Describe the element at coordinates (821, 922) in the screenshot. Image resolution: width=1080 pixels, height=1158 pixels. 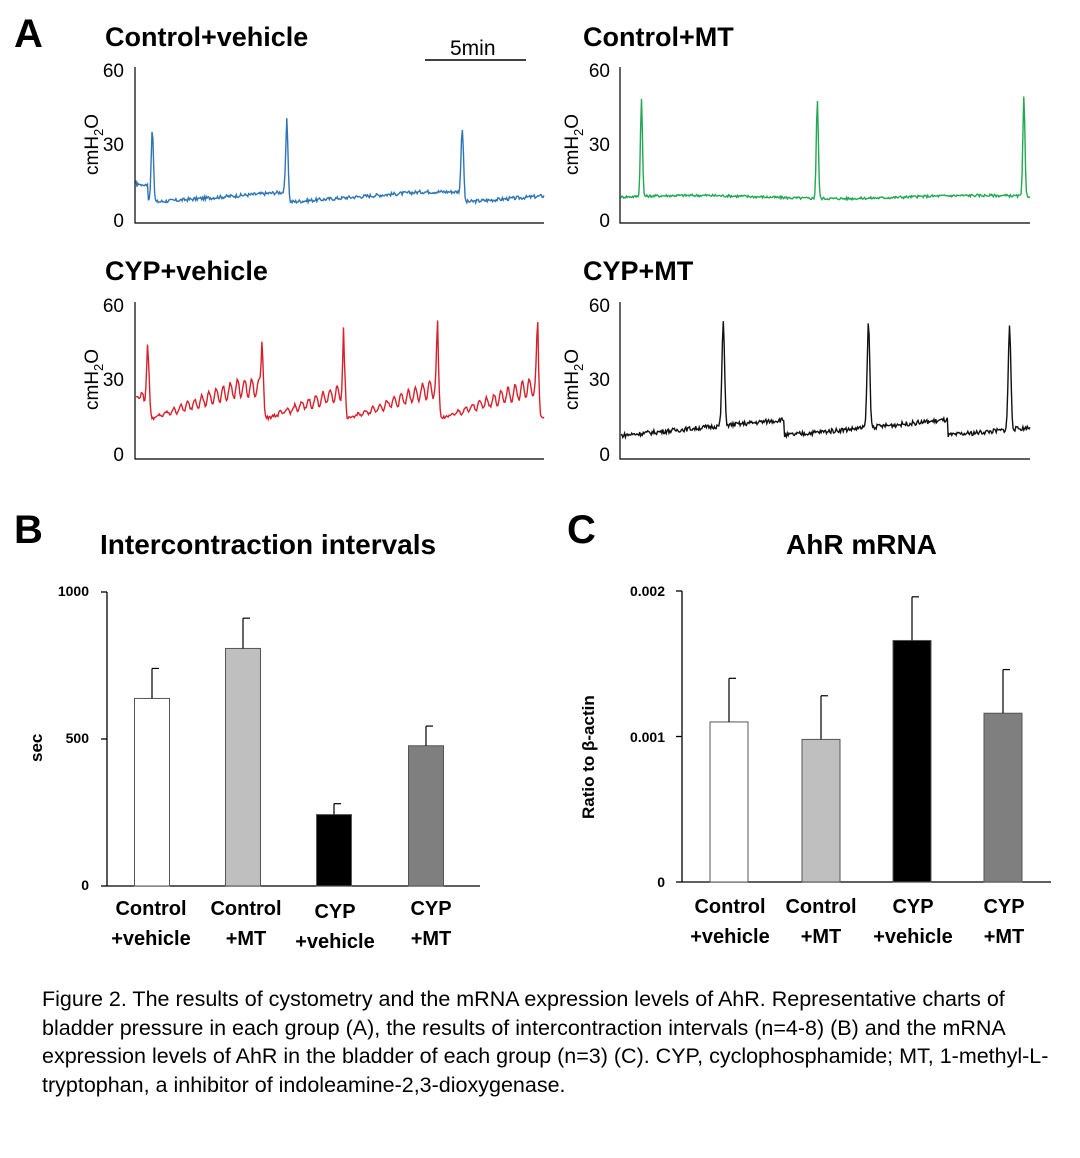
I see `chart-c-category: Control +MT` at that location.